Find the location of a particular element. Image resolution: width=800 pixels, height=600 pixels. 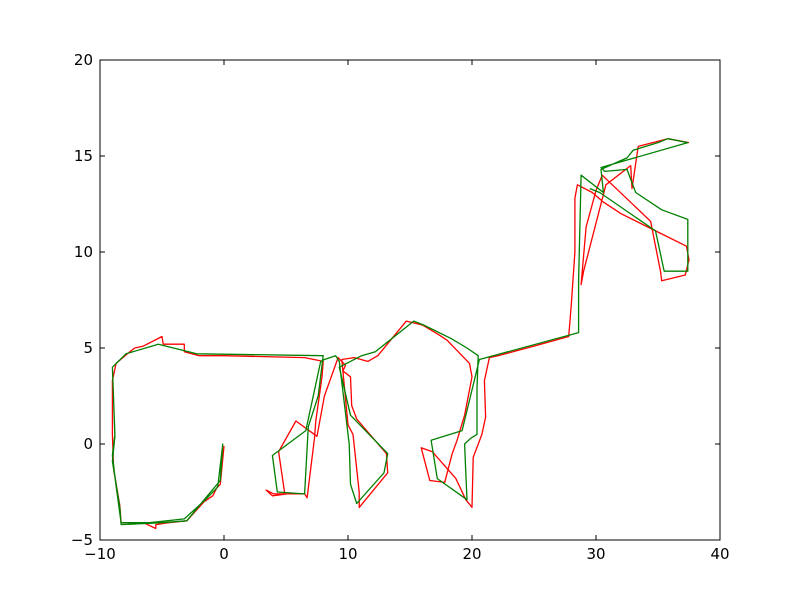

x-tick-label: 20 is located at coordinates (471, 554).